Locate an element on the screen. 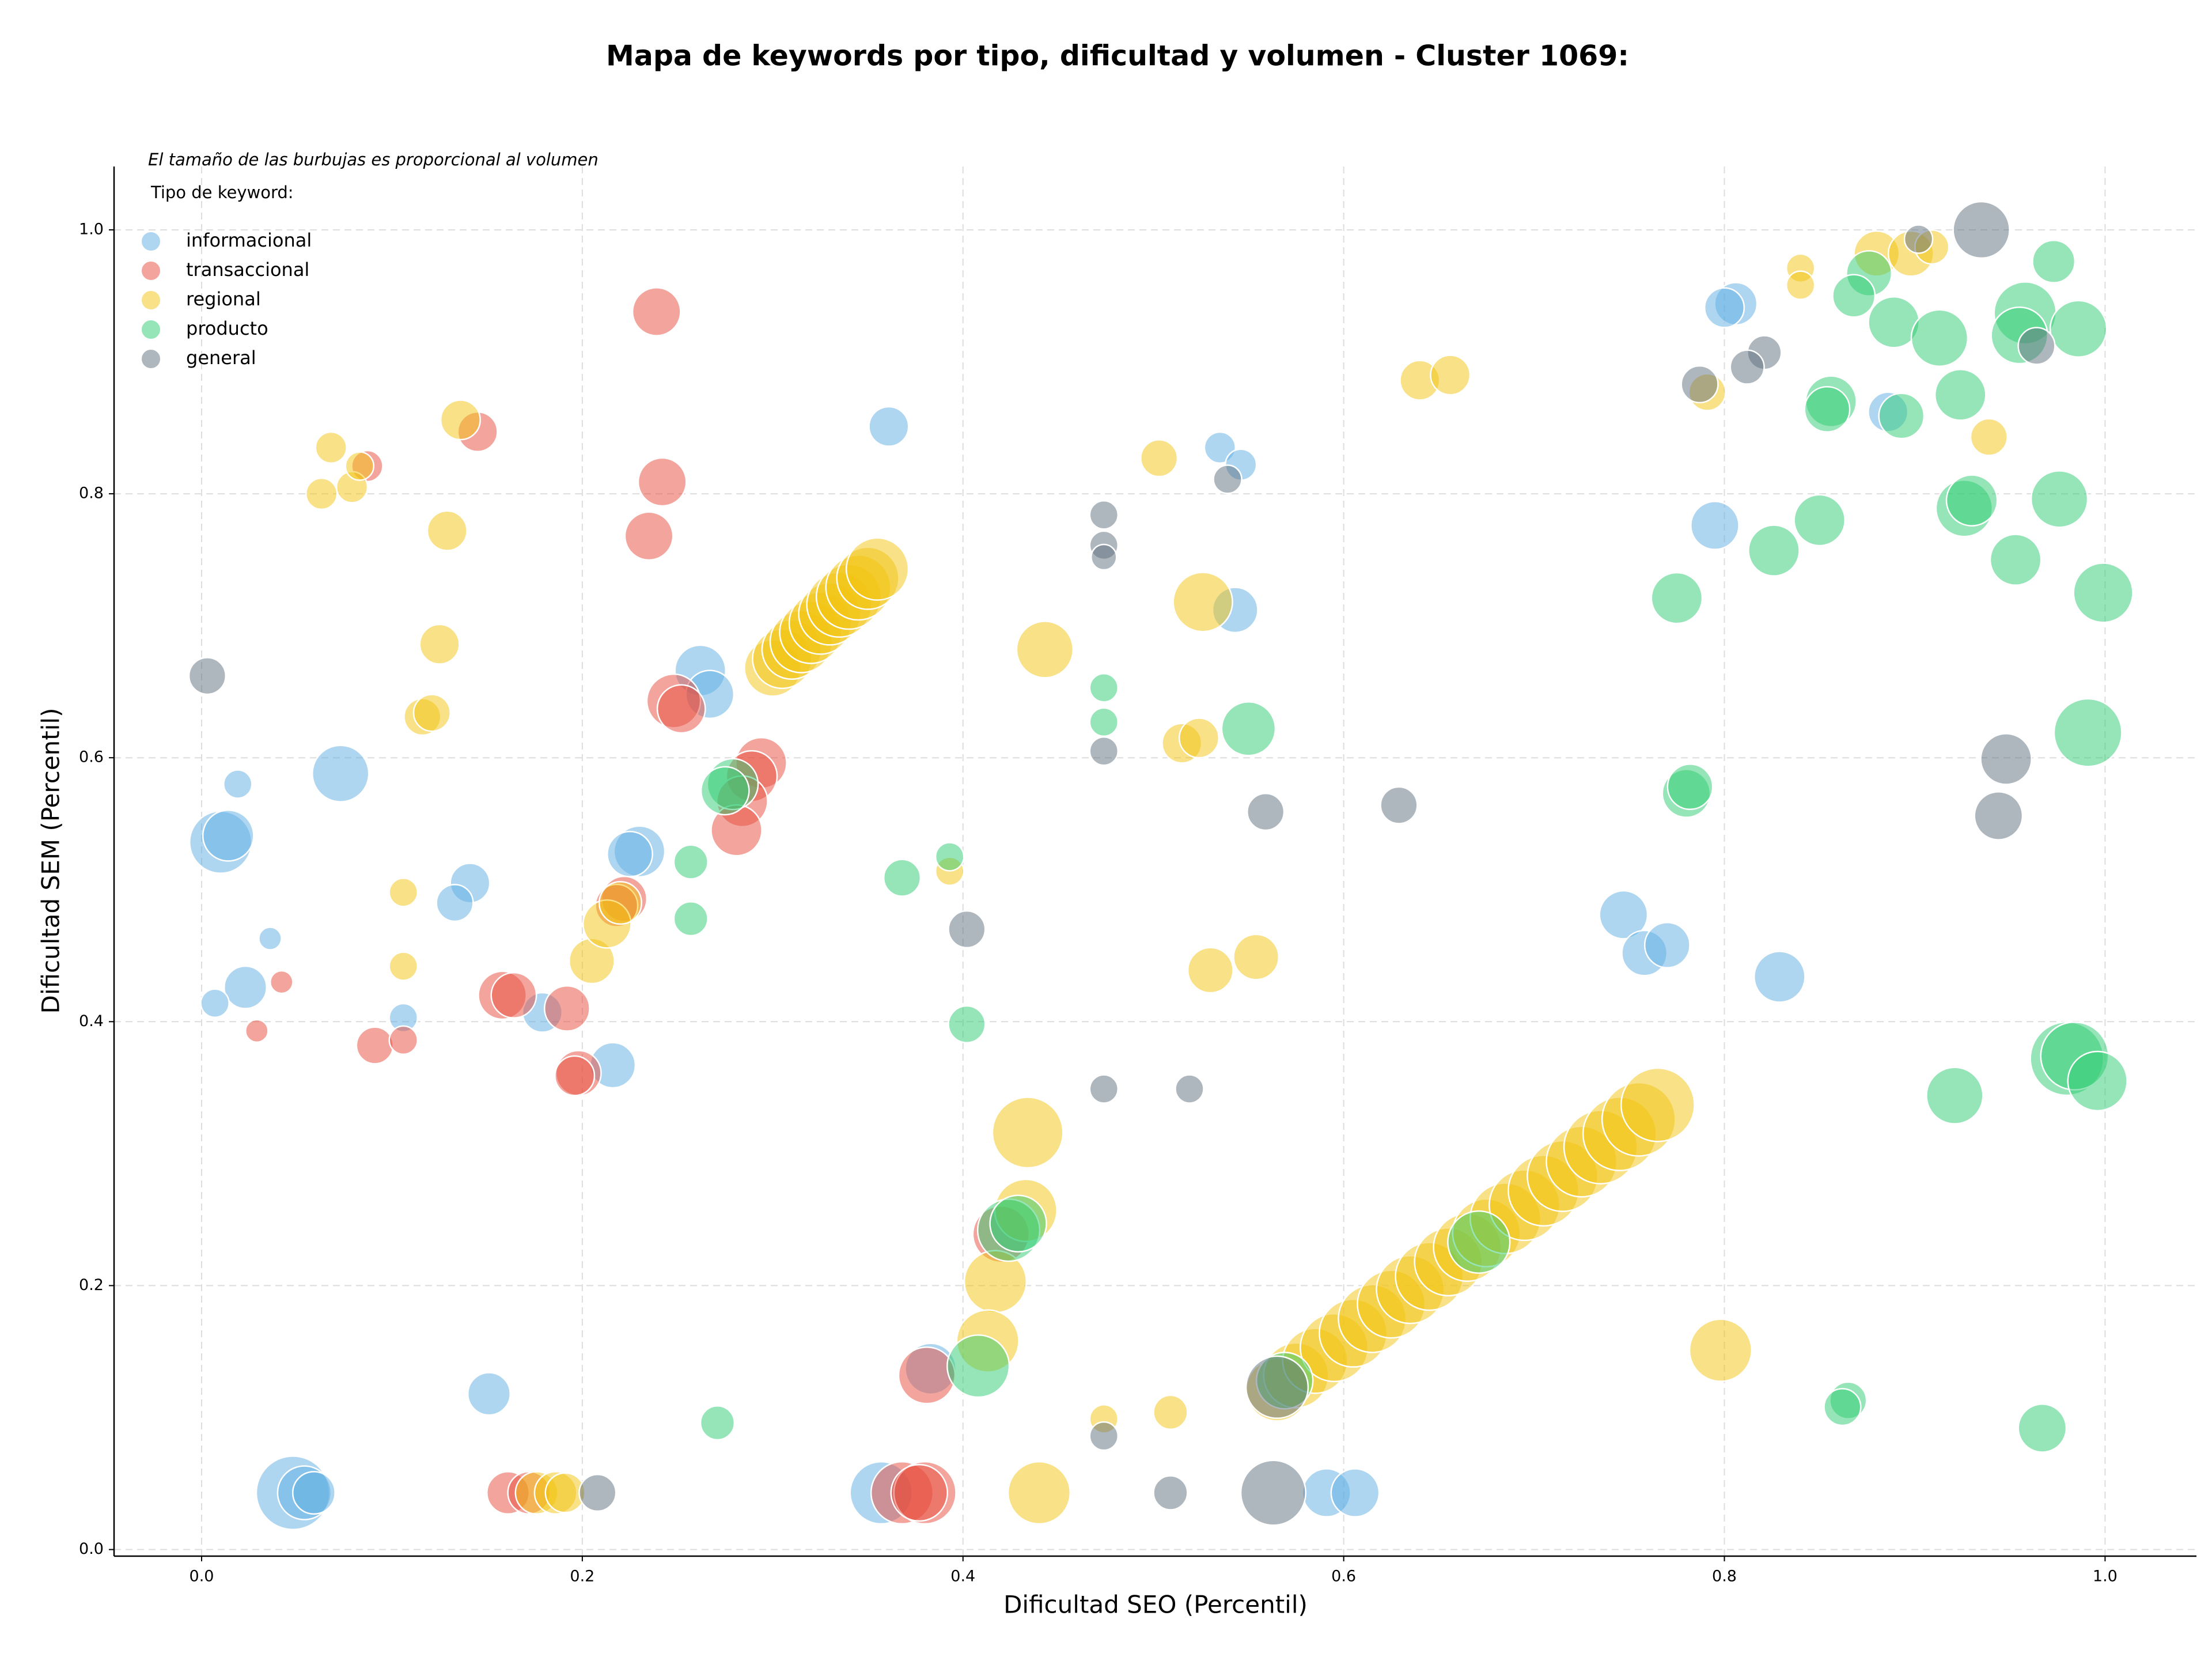 The image size is (2212, 1661). x-tick-label: 1.0 is located at coordinates (2105, 1577).